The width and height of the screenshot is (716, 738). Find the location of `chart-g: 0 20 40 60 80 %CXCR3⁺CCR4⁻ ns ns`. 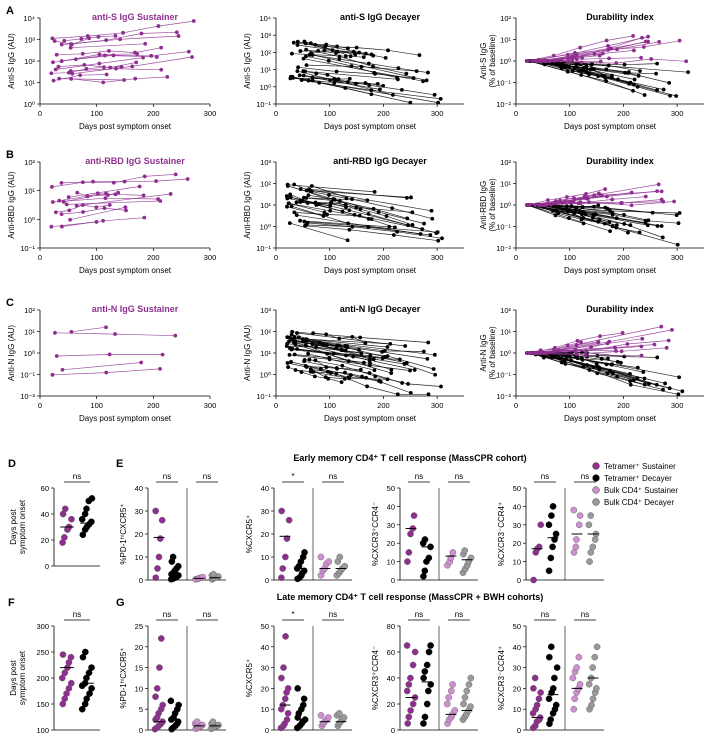

chart-g: 0 20 40 60 80 %CXCR3⁺CCR4⁻ ns ns is located at coordinates (424, 672).